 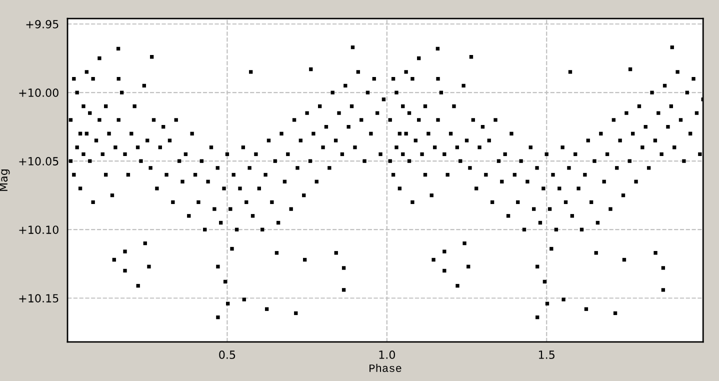 What do you see at coordinates (38, 298) in the screenshot?
I see `y-tick-label: +10.15` at bounding box center [38, 298].